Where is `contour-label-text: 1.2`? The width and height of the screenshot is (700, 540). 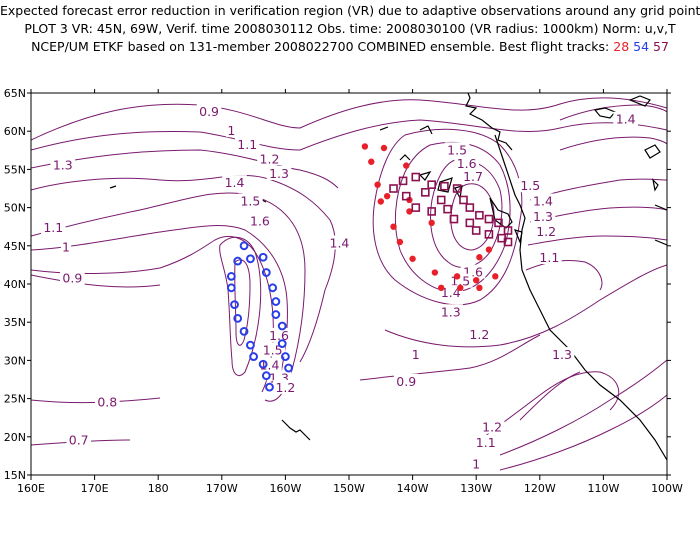 contour-label-text: 1.2 is located at coordinates (479, 334).